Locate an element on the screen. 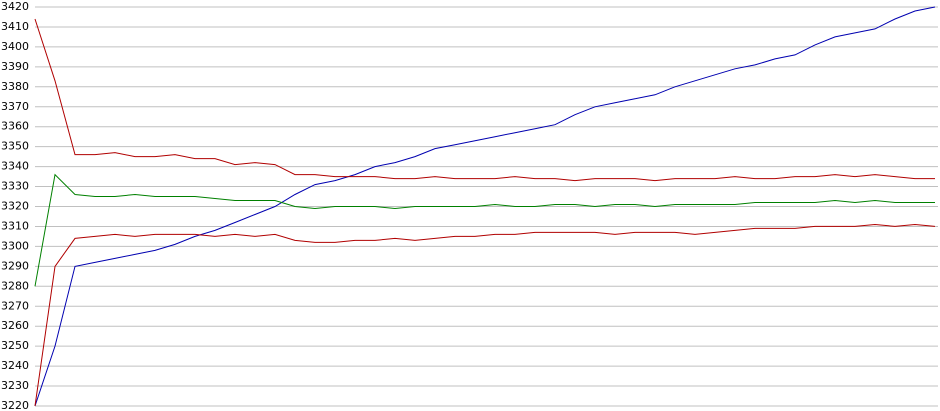 This screenshot has width=940, height=411. y-tick-label: 3310 is located at coordinates (15, 225).